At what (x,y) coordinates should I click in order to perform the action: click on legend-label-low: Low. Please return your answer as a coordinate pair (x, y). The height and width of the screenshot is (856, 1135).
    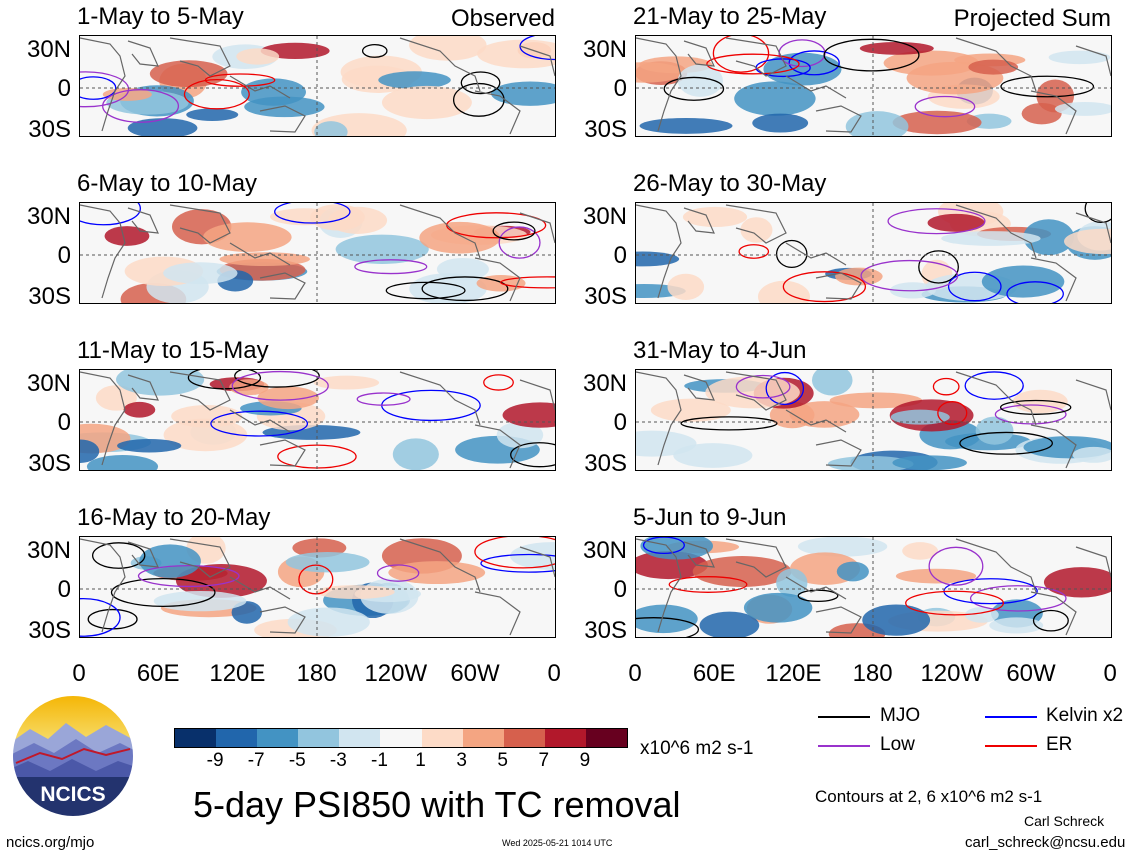
    Looking at the image, I should click on (897, 744).